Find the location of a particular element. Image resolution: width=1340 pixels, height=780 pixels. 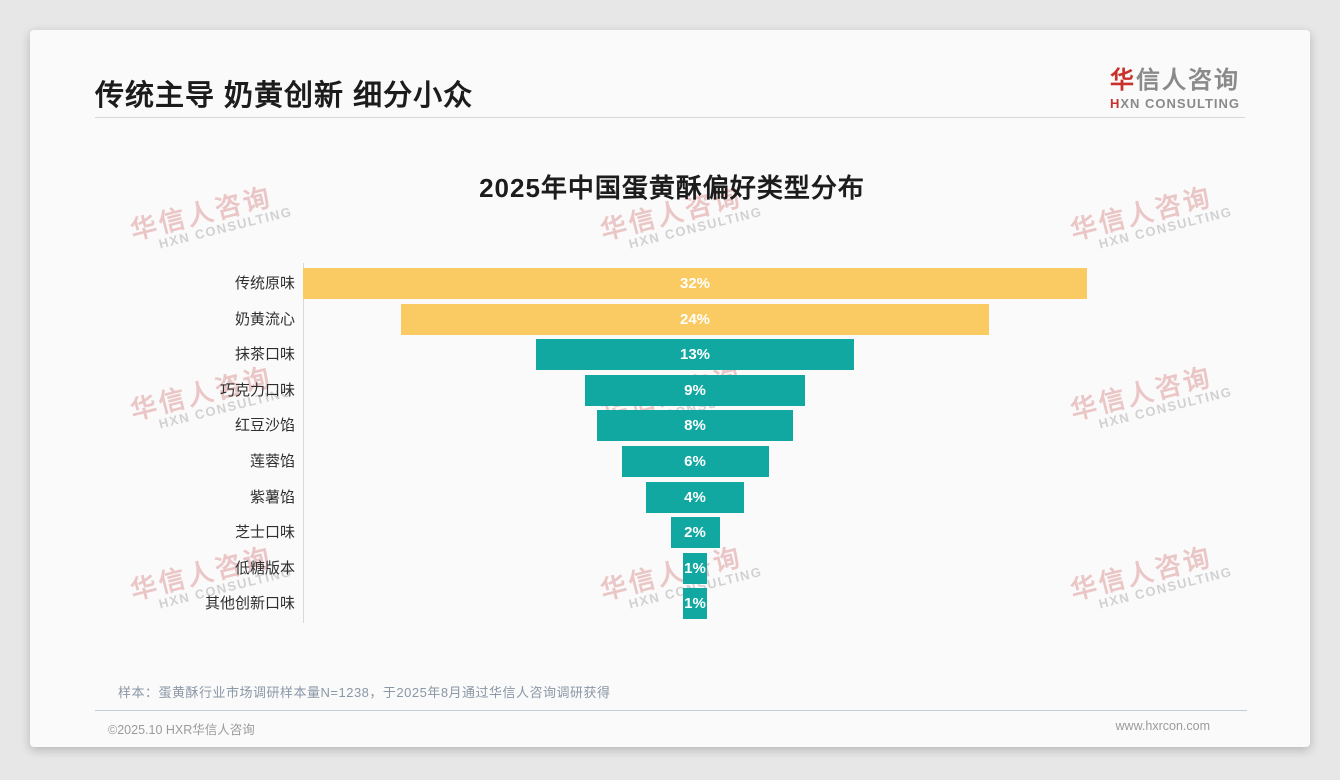

category-label: 红豆沙馅 is located at coordinates (264, 426).